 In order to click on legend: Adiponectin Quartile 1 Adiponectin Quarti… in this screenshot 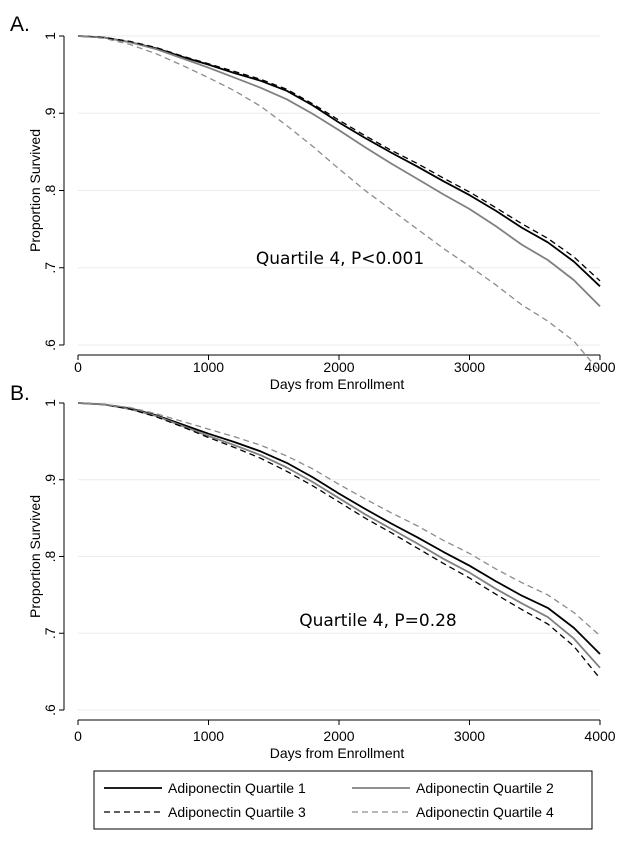, I will do `click(343, 800)`.